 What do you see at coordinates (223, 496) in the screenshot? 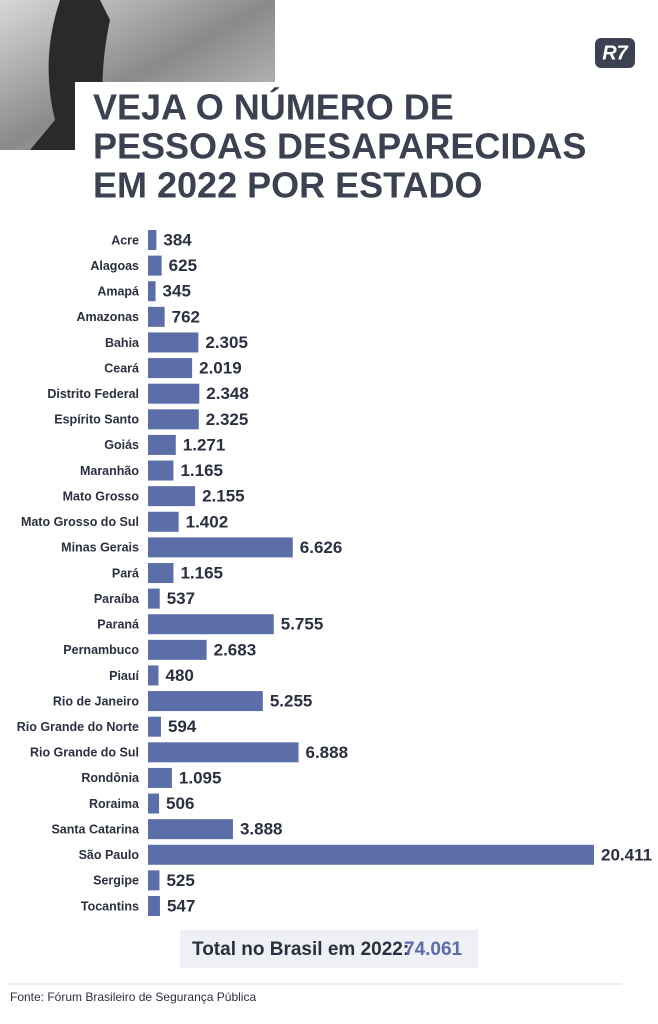
I see `value-label: 2.155` at bounding box center [223, 496].